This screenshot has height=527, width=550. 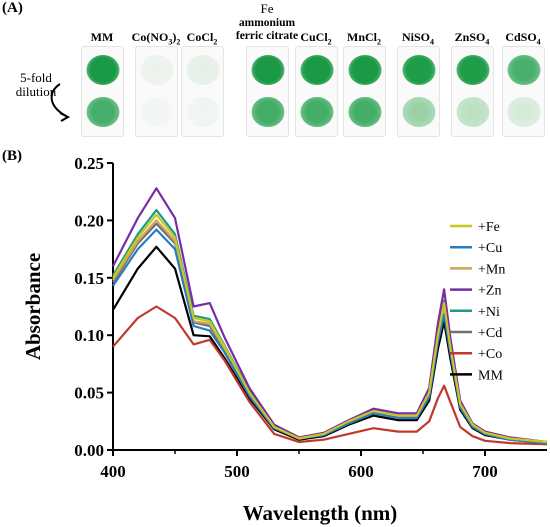 What do you see at coordinates (36, 77) in the screenshot?
I see `dilution-label-line: 5-fold` at bounding box center [36, 77].